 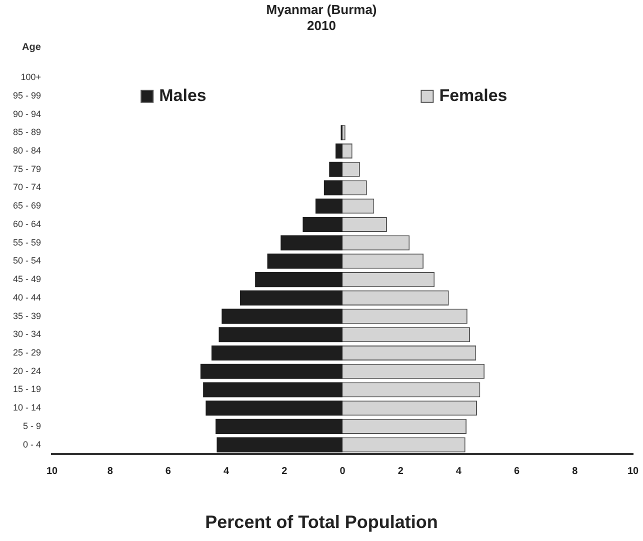 I want to click on y-tick-label: 50 - 54, so click(x=27, y=261).